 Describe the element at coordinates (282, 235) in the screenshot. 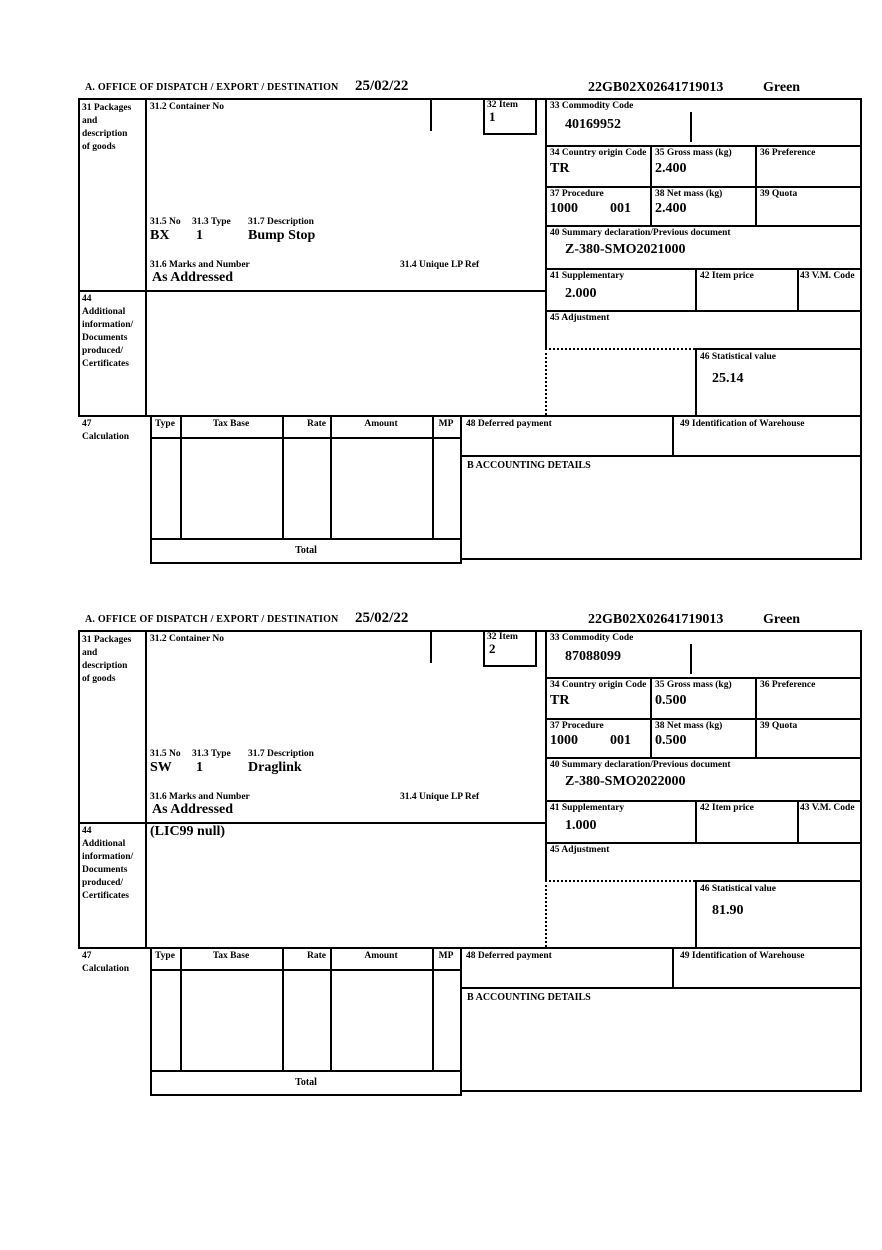

I see `goods-description-value: Bump Stop` at that location.